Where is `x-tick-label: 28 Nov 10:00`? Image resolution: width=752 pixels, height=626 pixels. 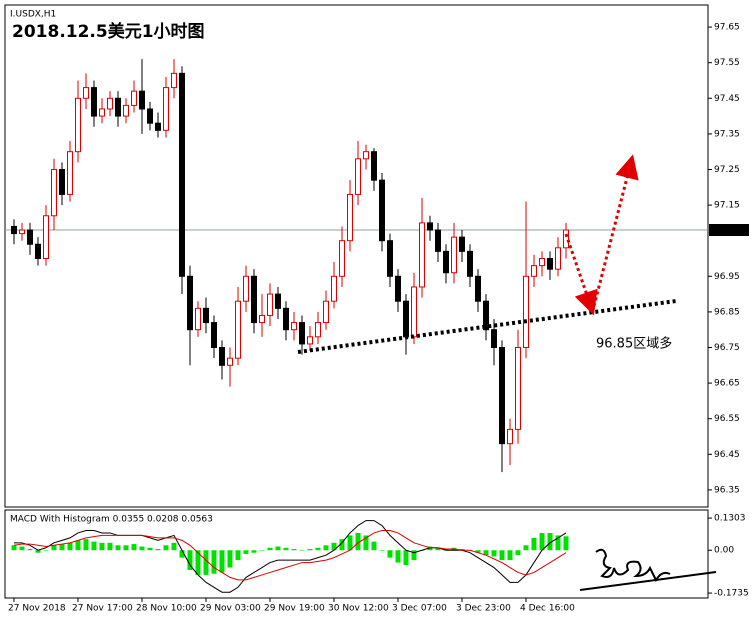
x-tick-label: 28 Nov 10:00 is located at coordinates (166, 609).